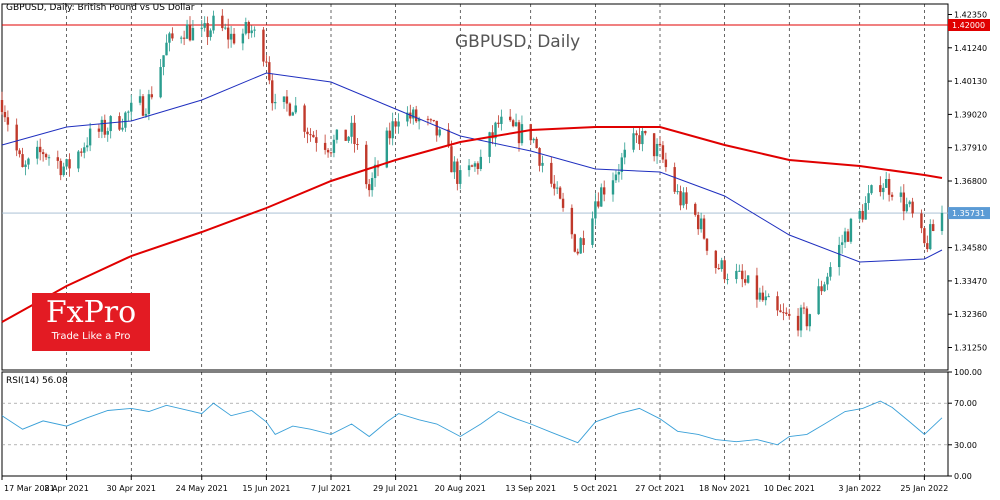 Image resolution: width=1000 pixels, height=500 pixels. Describe the element at coordinates (970, 15) in the screenshot. I see `y-tick-label: 1.42350` at that location.